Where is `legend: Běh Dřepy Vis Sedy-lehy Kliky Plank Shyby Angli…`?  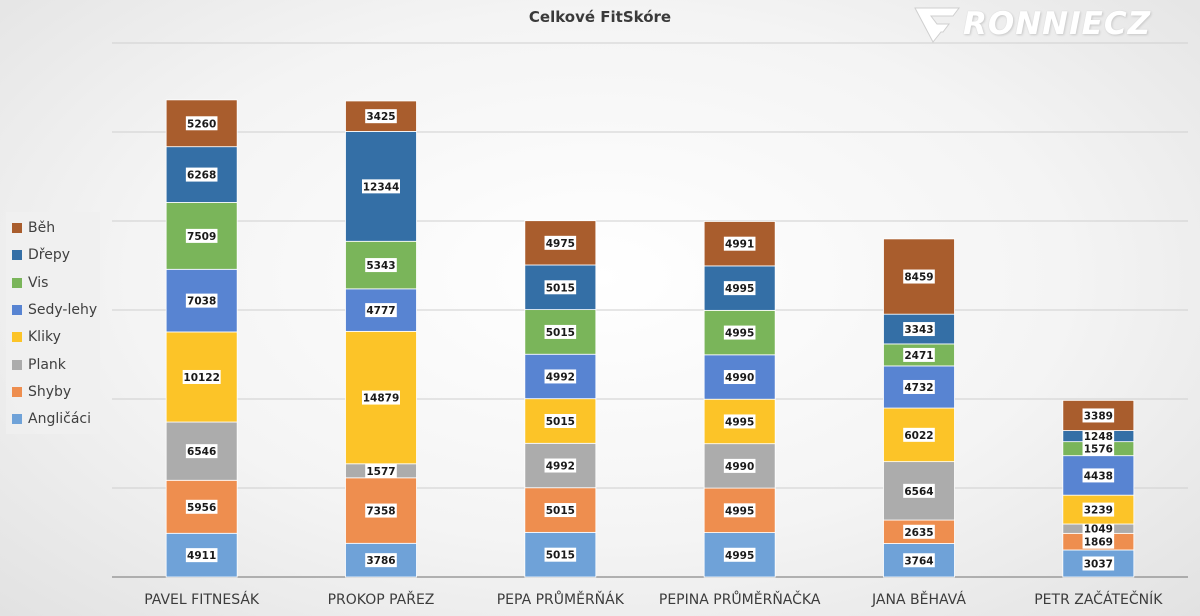 legend: Běh Dřepy Vis Sedy-lehy Kliky Plank Shyby Angli… is located at coordinates (53, 323).